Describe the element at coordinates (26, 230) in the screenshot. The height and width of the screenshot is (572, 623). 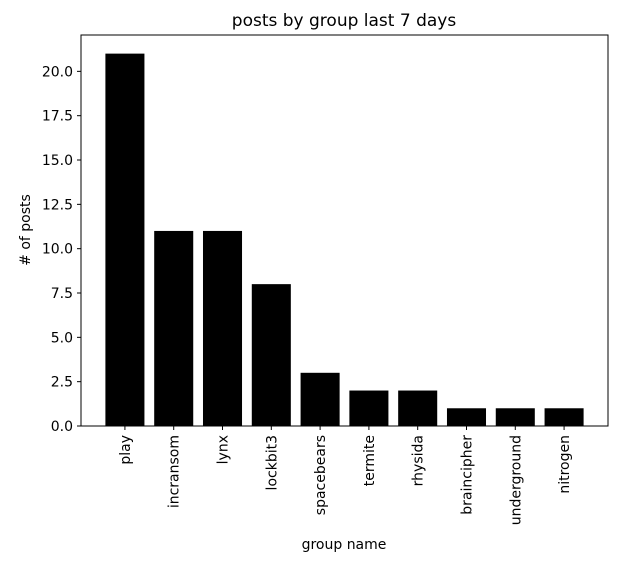
I see `y-axis-label: # of posts` at that location.